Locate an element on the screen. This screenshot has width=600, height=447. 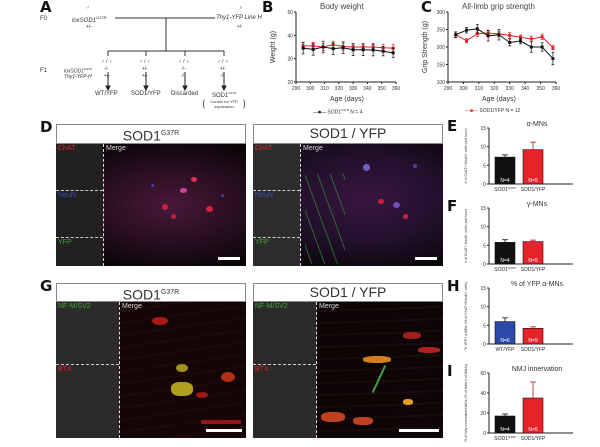
breeding-lines is located at coordinates (166, 54).